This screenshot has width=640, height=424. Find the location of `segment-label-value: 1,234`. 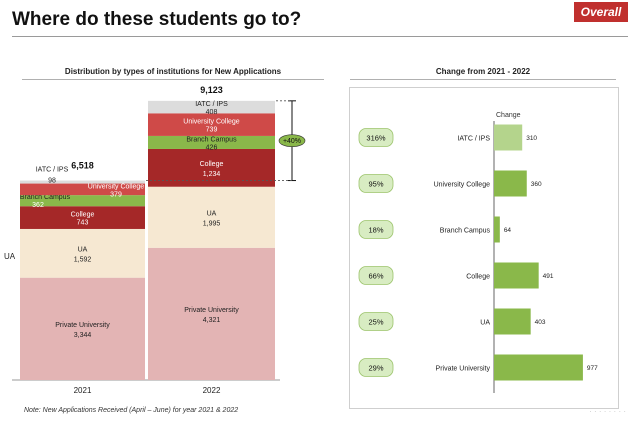

segment-label-value: 1,234 is located at coordinates (212, 174).